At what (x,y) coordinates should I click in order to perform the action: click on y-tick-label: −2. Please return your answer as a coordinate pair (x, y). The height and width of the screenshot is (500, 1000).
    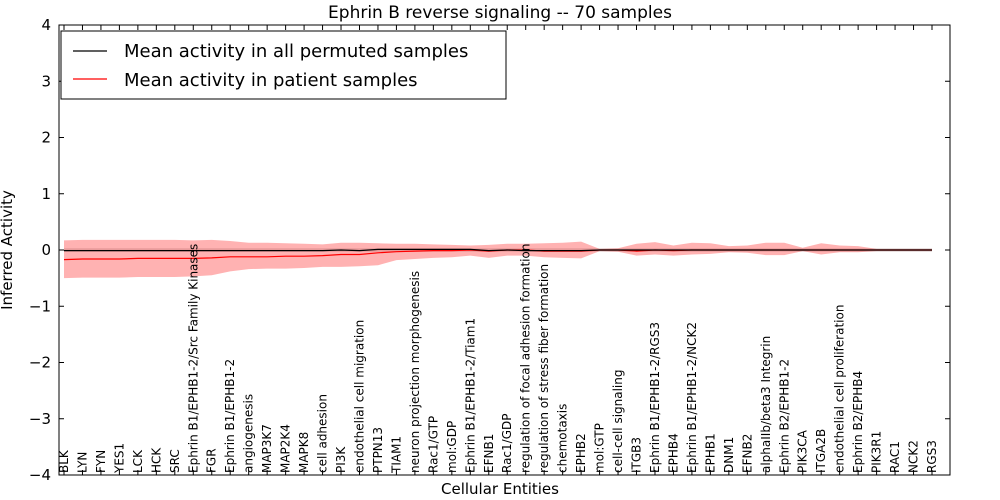
    Looking at the image, I should click on (40, 363).